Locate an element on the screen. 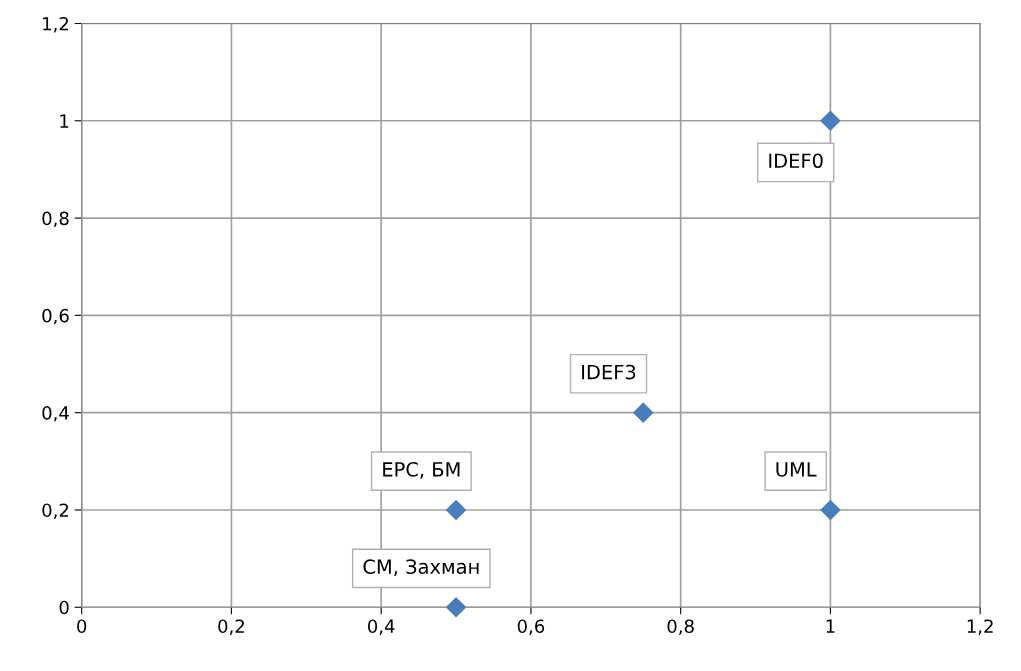  y-tick-label: 0,2 is located at coordinates (55, 511).